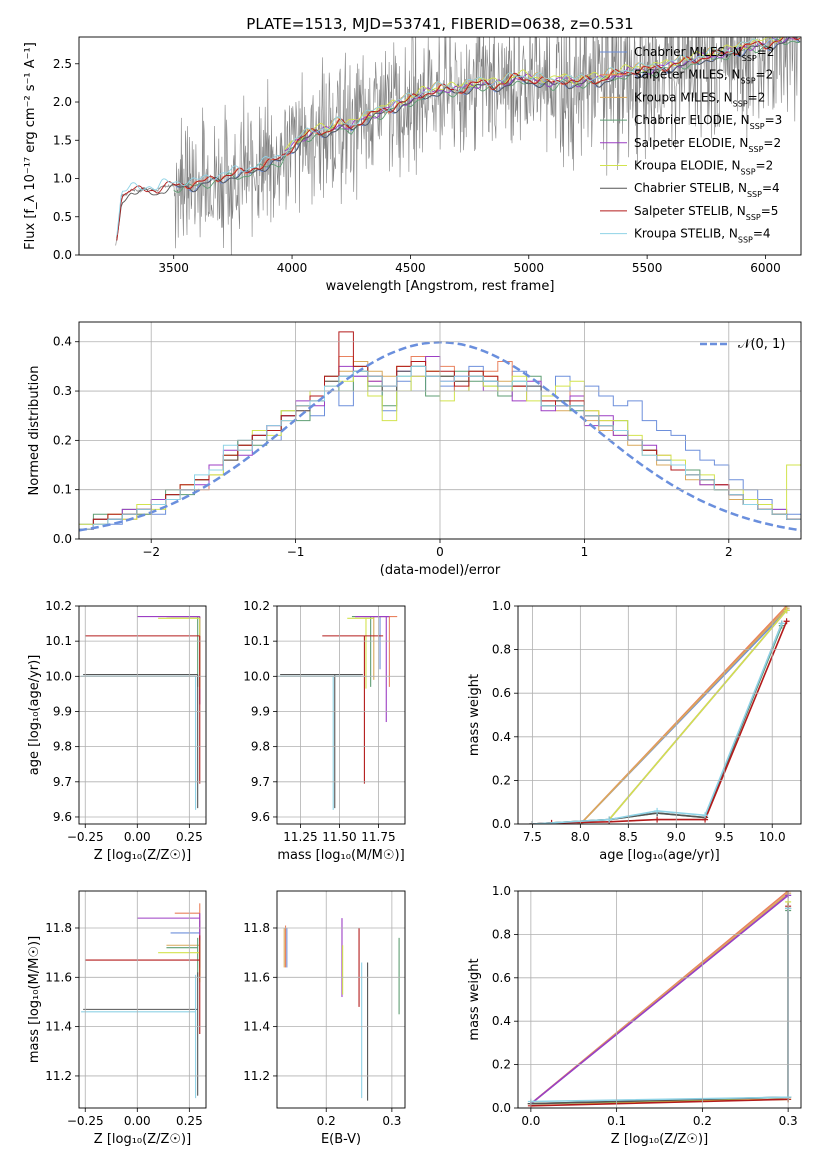  I want to click on x-axis-label: wavelength [Angstrom, rest frame], so click(440, 286).